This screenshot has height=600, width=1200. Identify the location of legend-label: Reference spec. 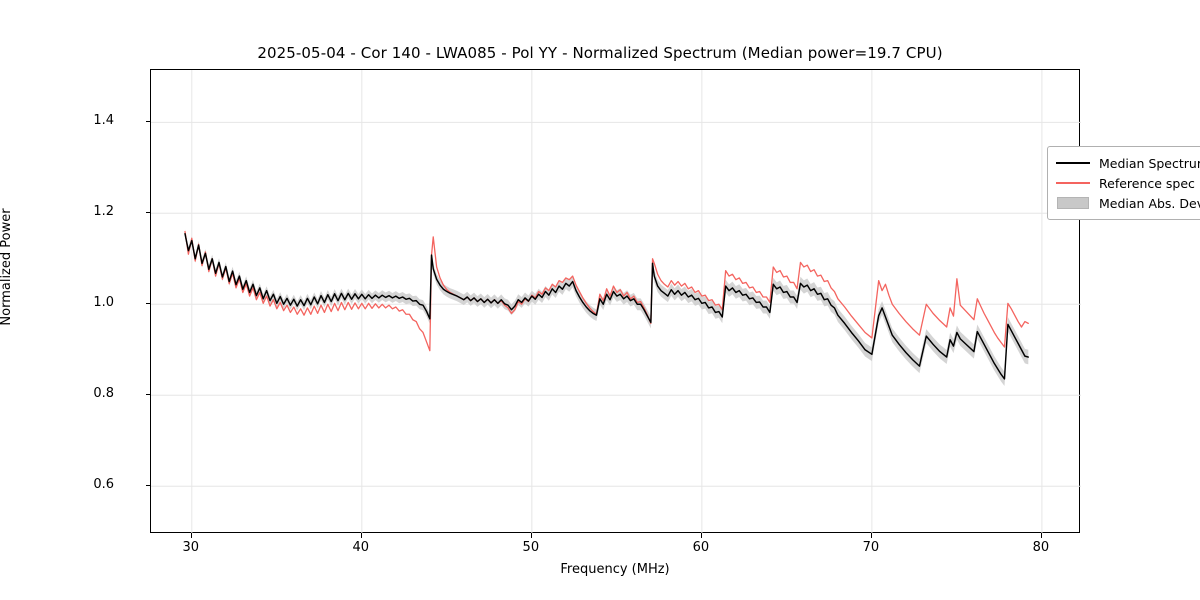
(1147, 183).